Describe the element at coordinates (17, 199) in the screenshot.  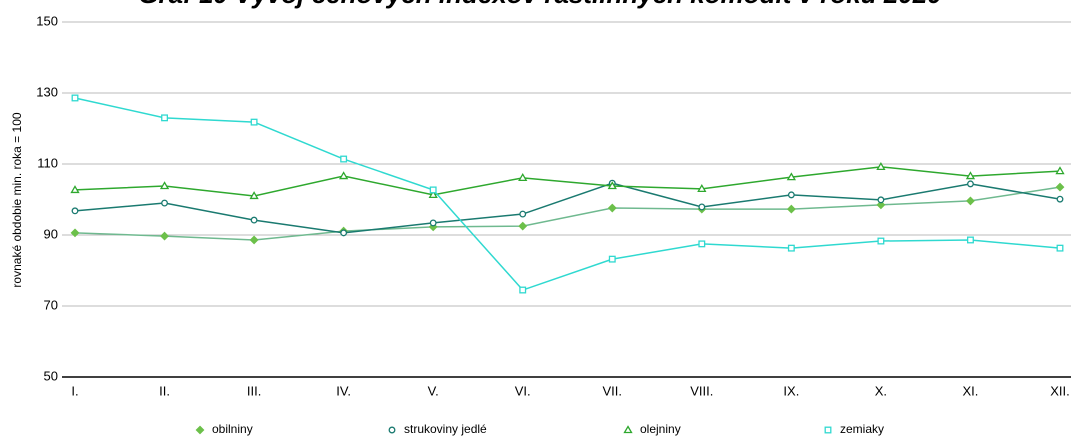
I see `y-axis-label: rovnaké obdobie min. roka = 100` at that location.